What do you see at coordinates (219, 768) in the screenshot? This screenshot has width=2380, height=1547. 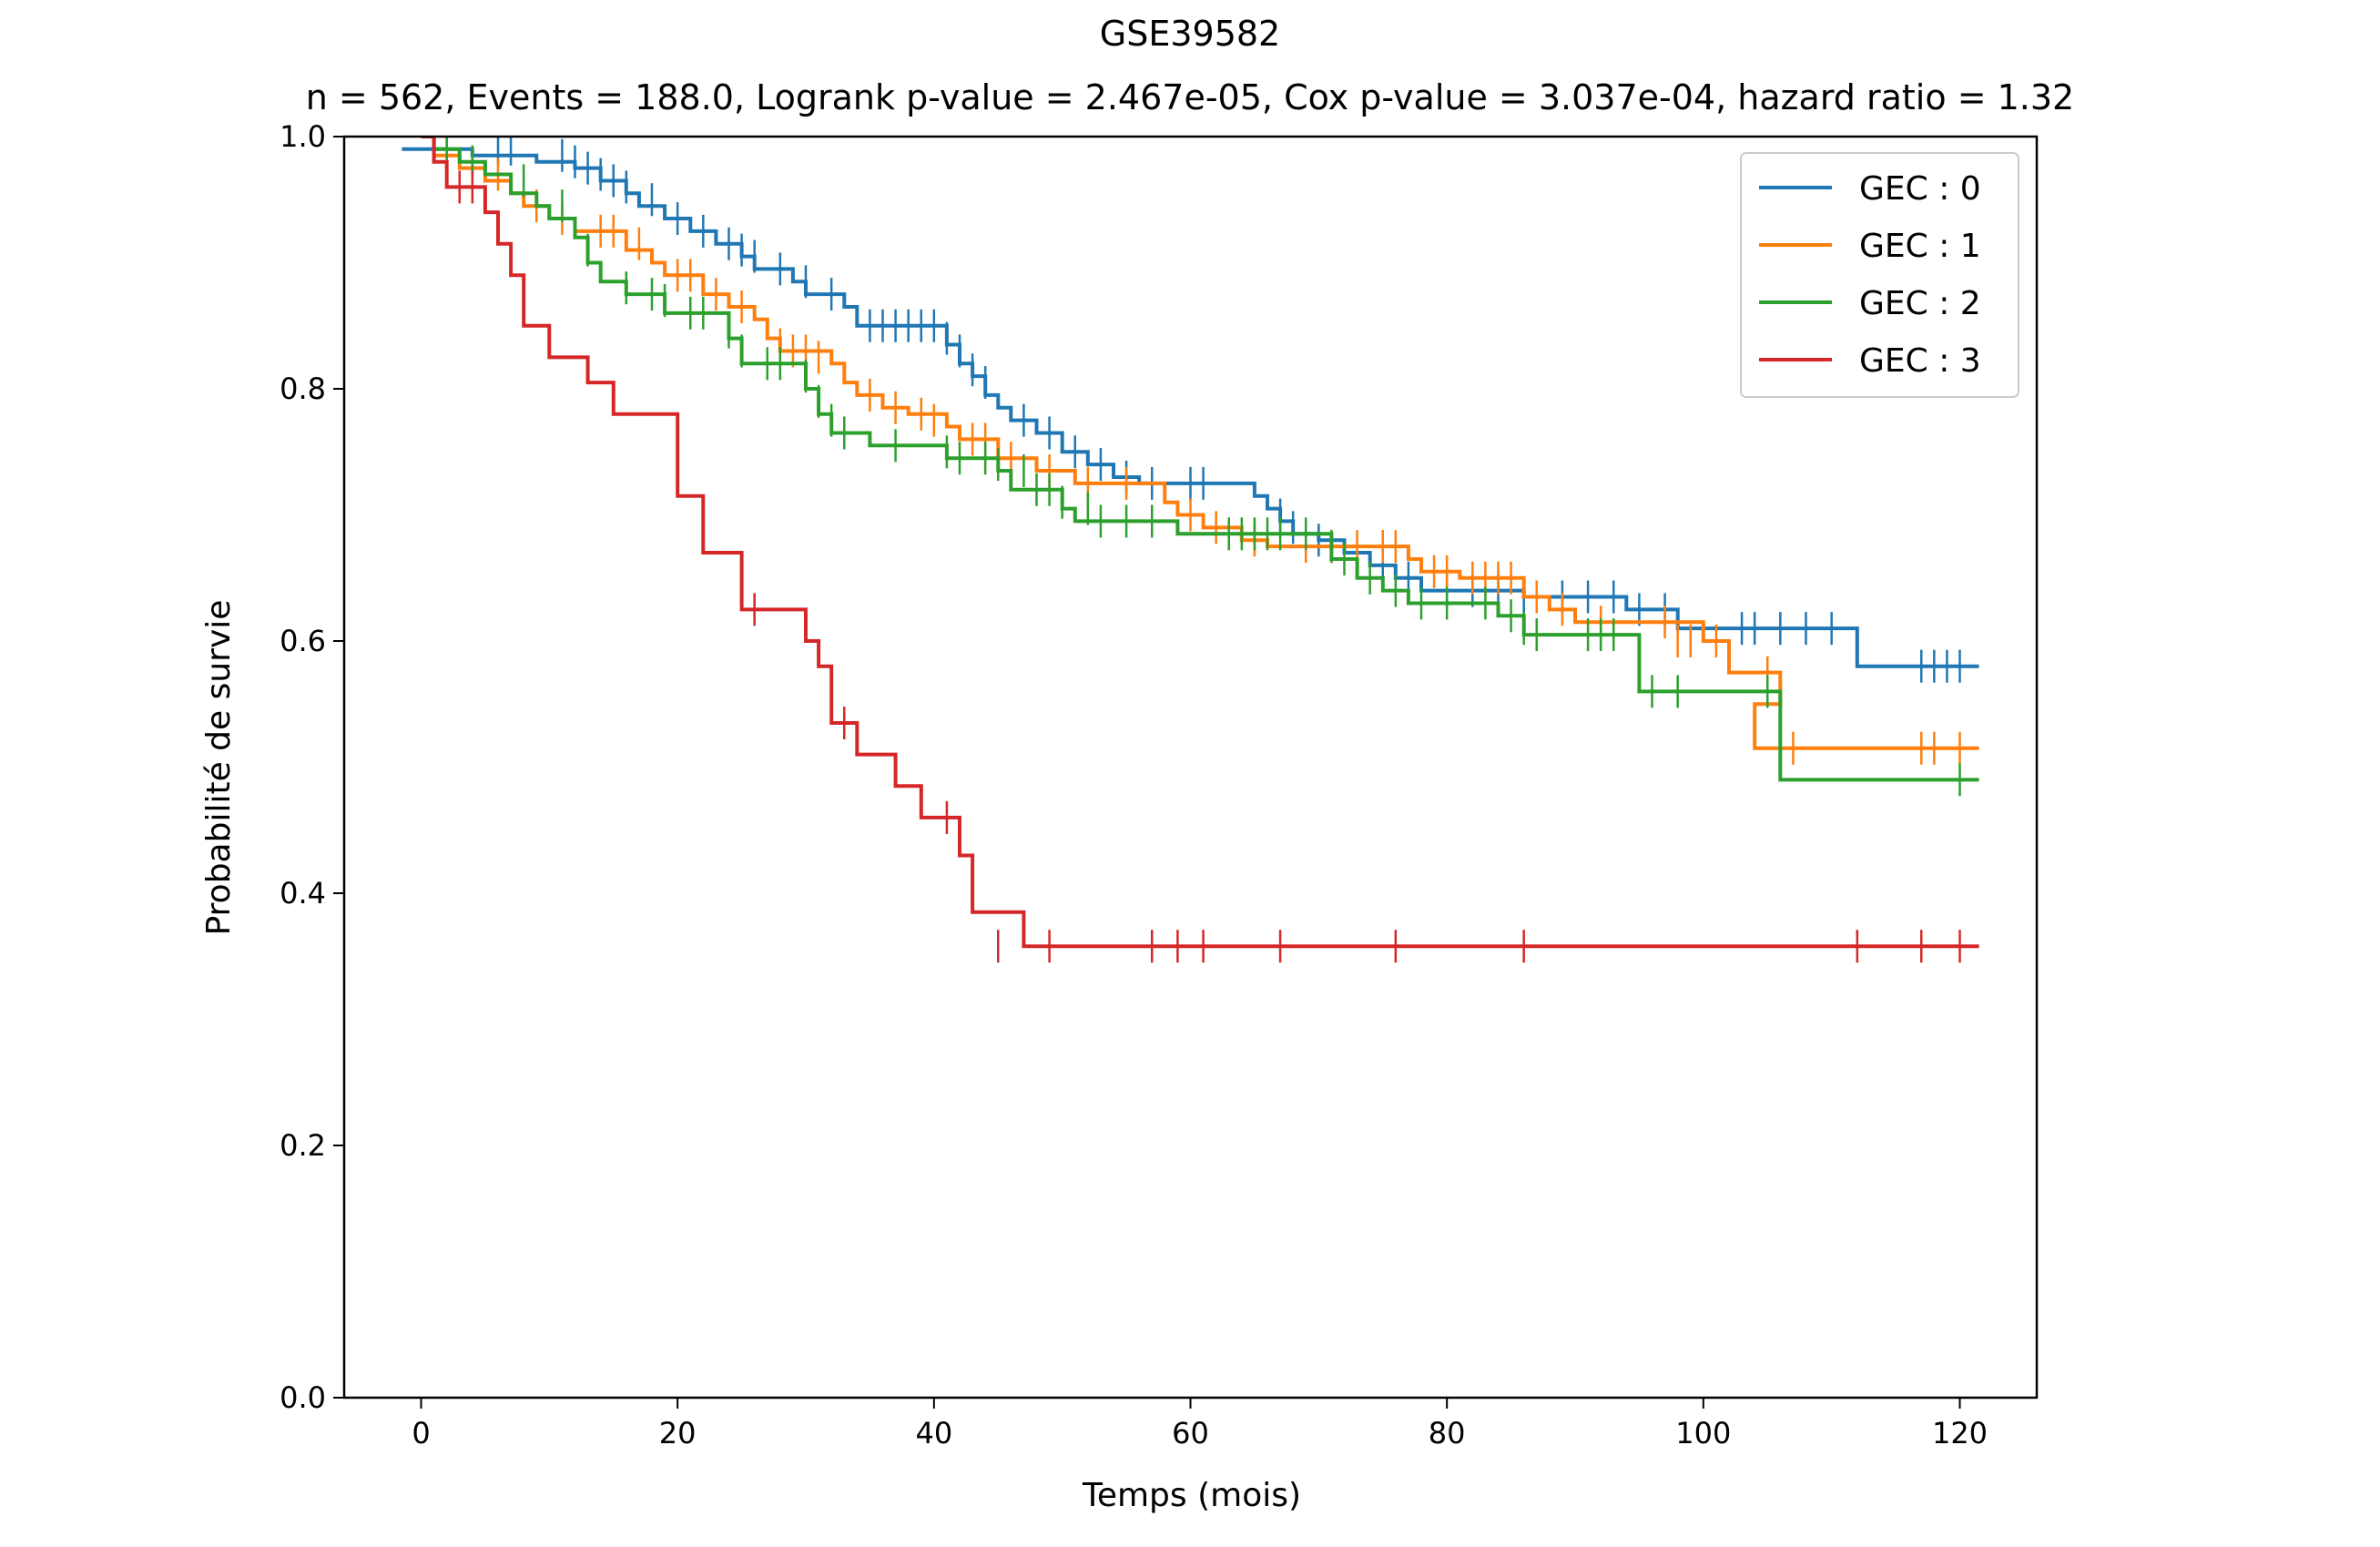 I see `y-axis-label: Probabilité de survie` at bounding box center [219, 768].